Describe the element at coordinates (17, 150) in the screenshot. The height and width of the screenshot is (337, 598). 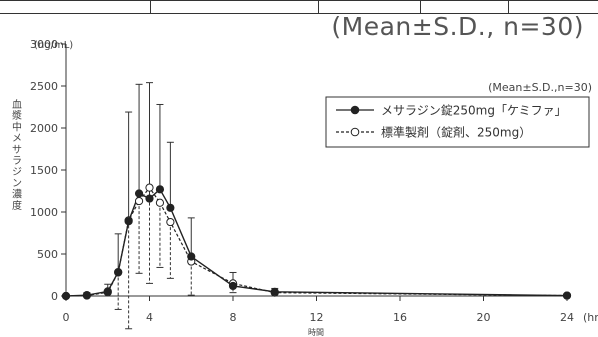
I see `y-axis-label-char: サ` at that location.